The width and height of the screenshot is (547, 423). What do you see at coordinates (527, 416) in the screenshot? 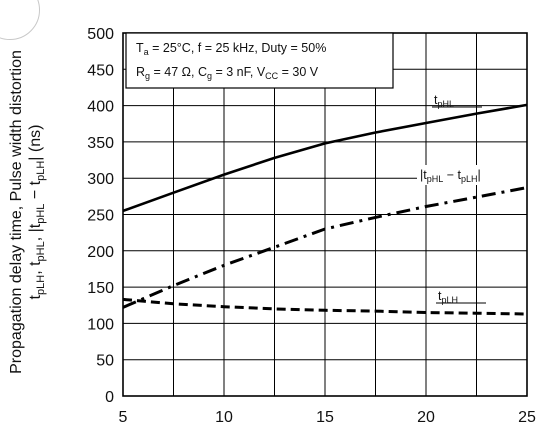
I see `x-tick-label: 25` at bounding box center [527, 416].